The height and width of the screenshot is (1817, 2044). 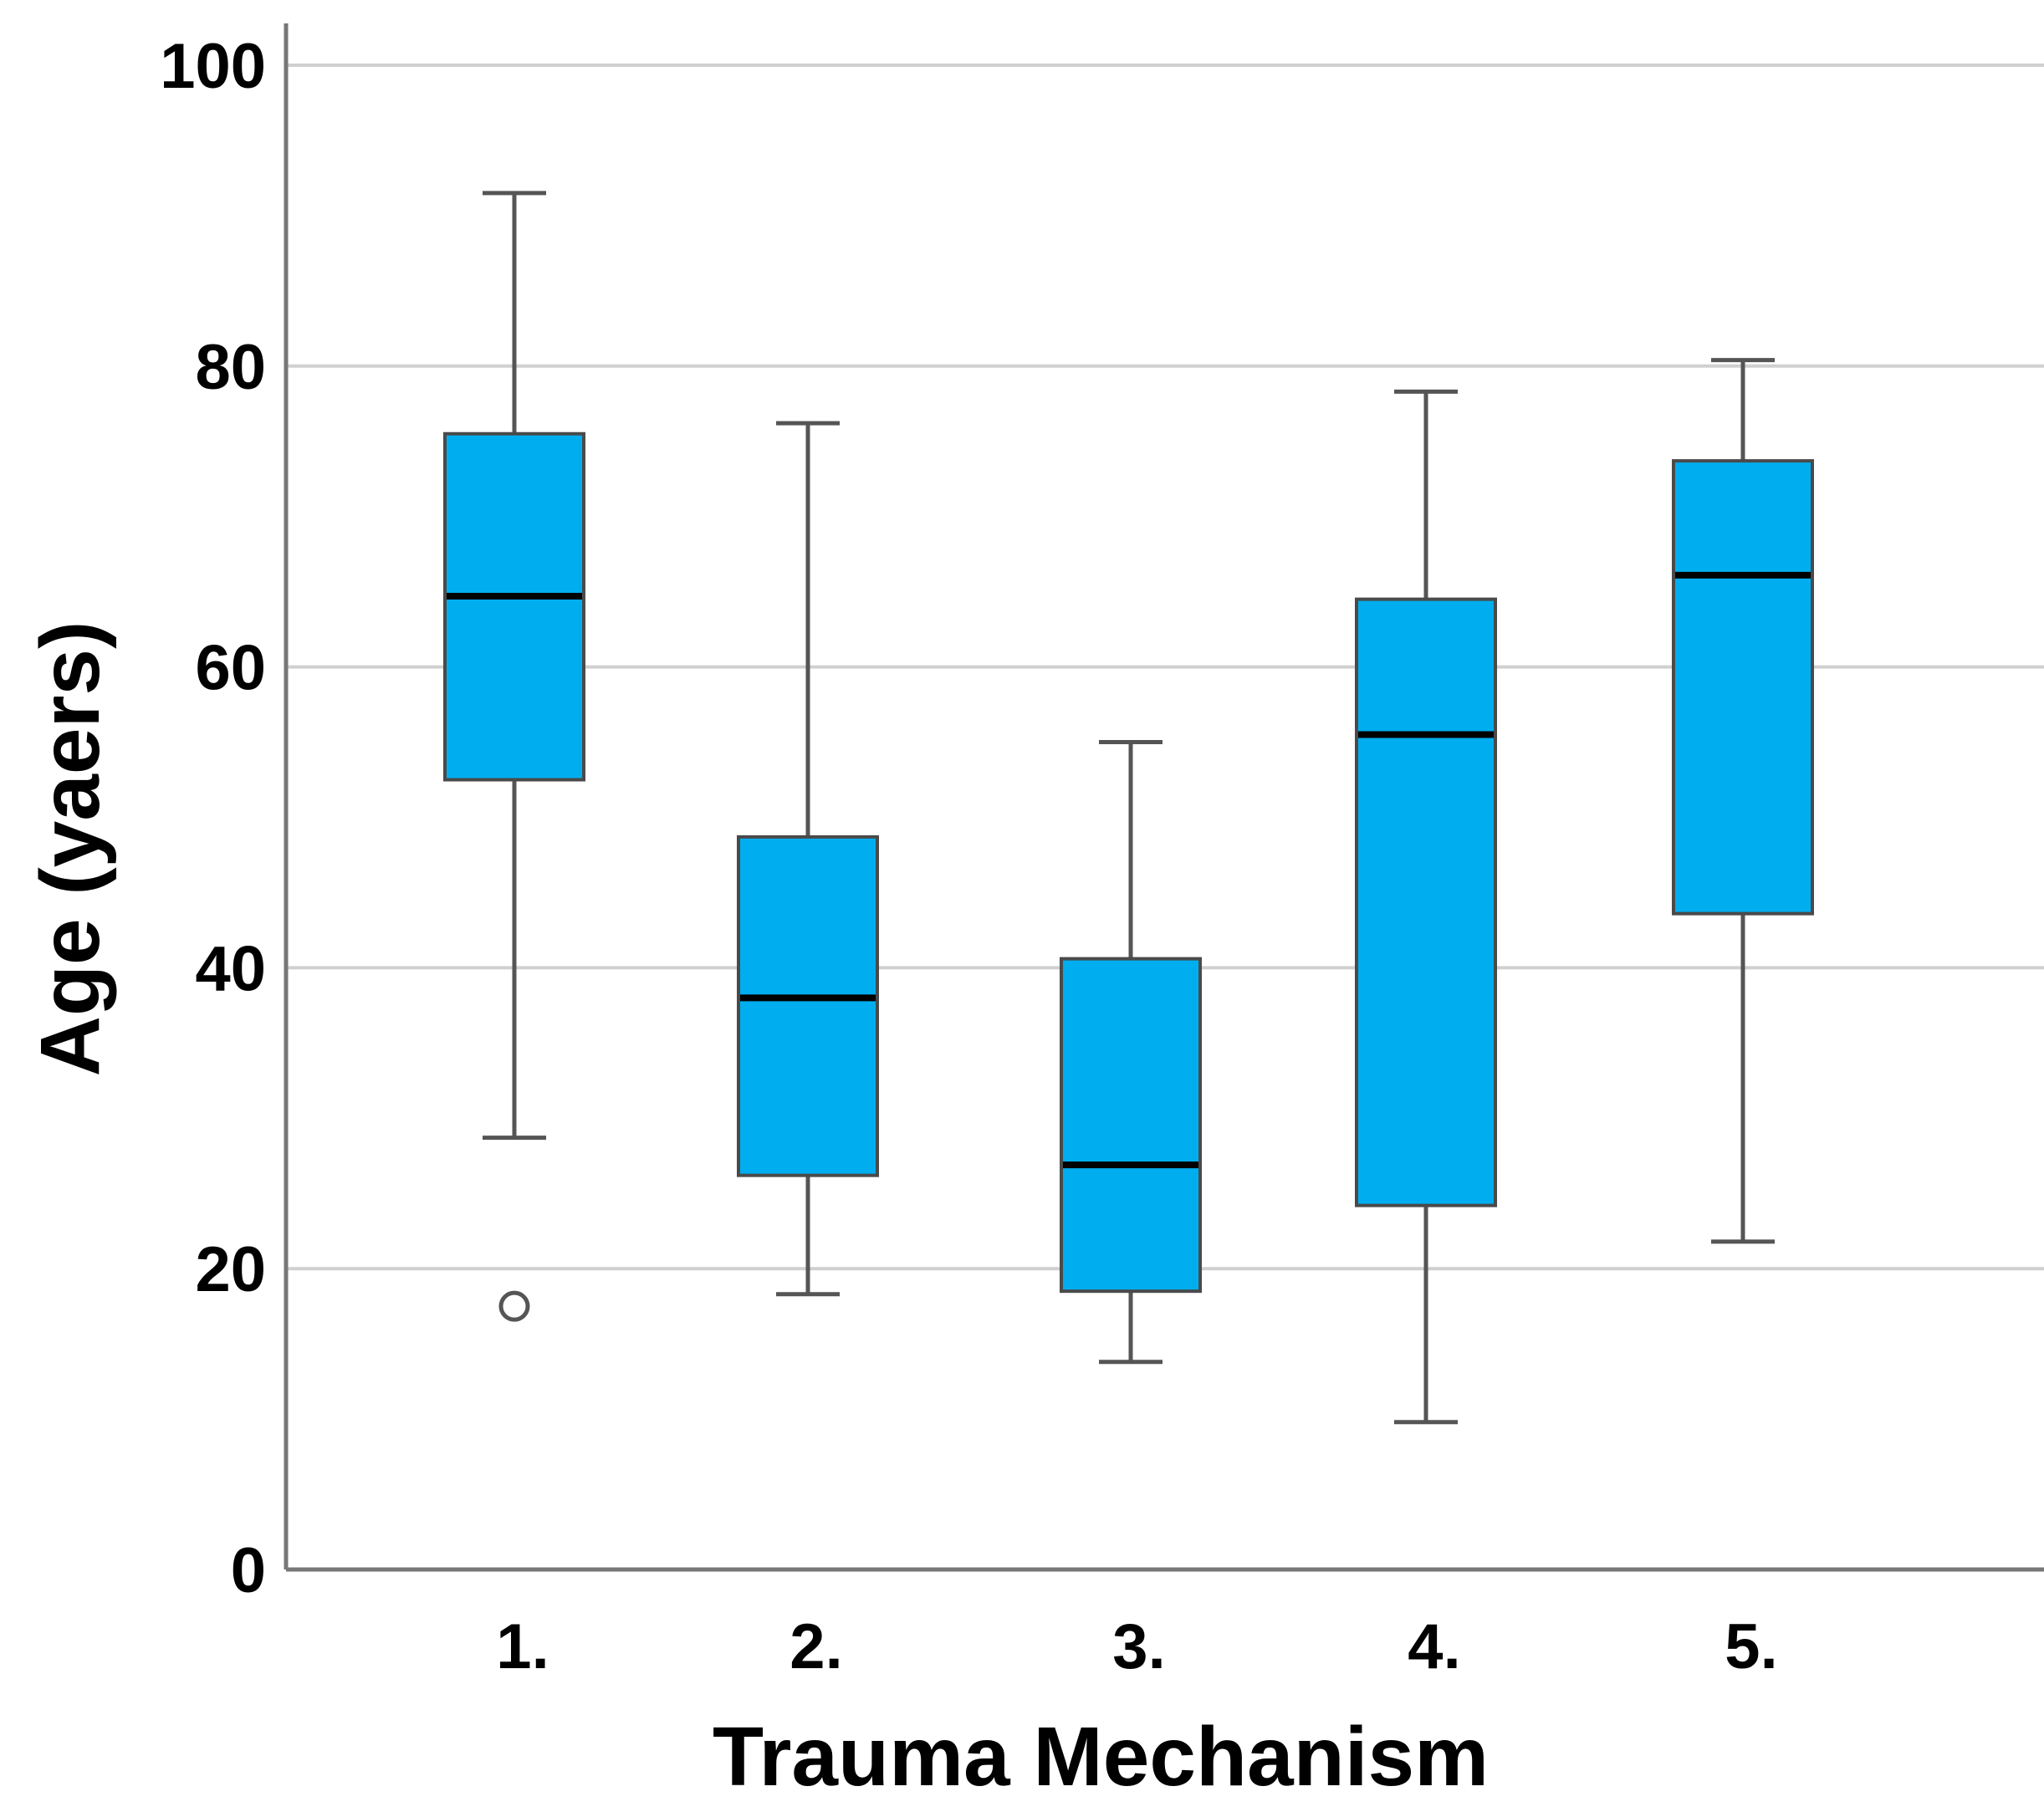 I want to click on x-axis-title: Trauma Mechanism, so click(x=1101, y=1757).